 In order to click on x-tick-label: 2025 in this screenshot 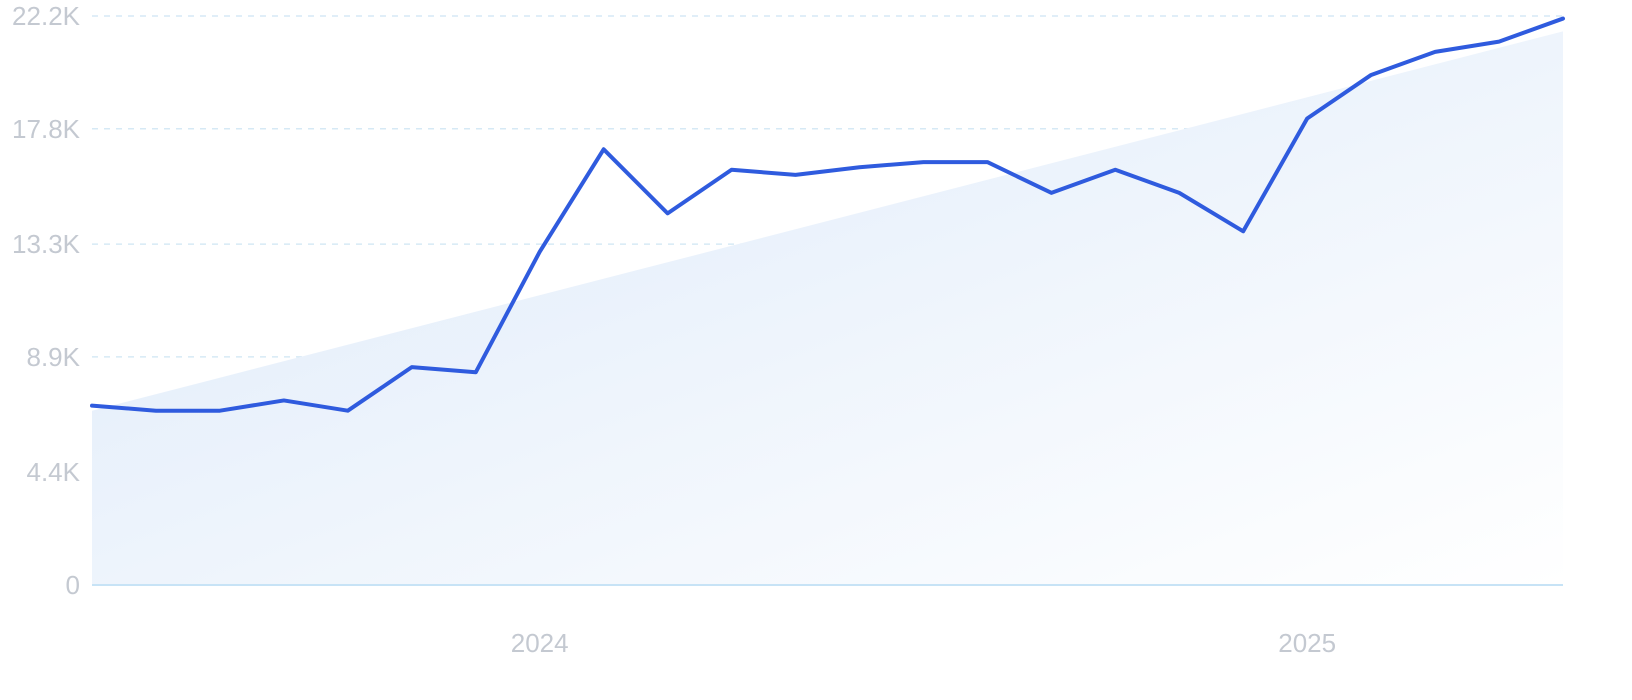, I will do `click(1307, 643)`.